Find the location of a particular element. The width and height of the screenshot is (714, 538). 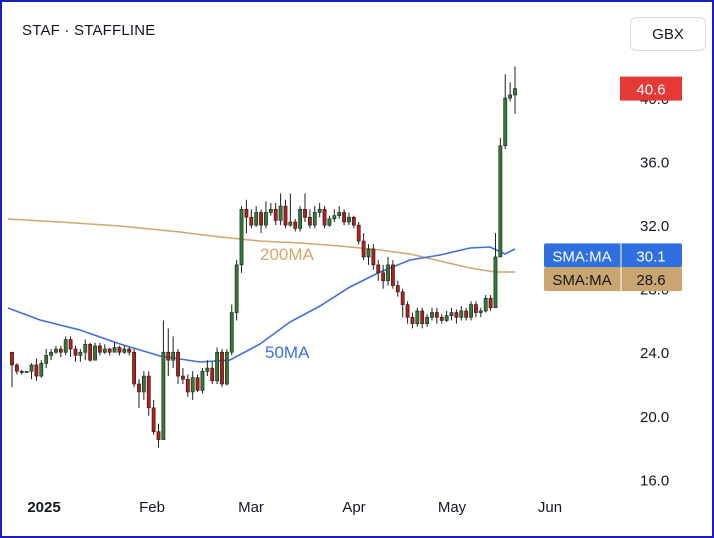

y-tick-label: 32.0 is located at coordinates (654, 226).